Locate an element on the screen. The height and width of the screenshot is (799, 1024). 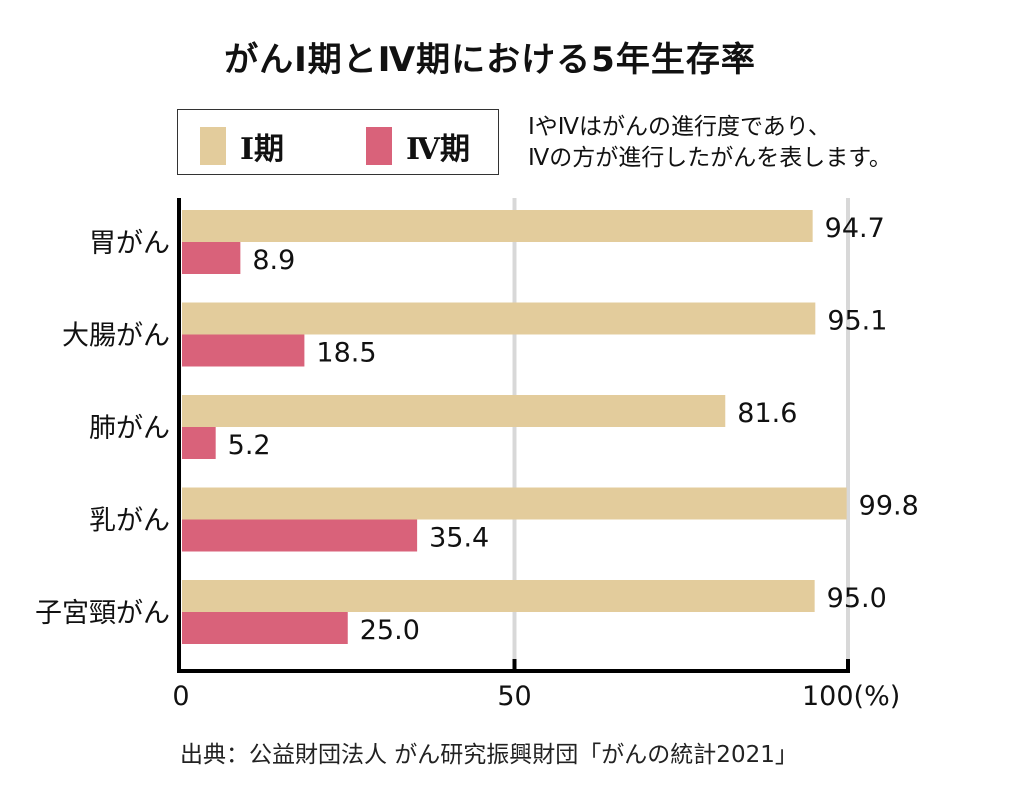
category-label-0: 胃がん is located at coordinates (129, 243).